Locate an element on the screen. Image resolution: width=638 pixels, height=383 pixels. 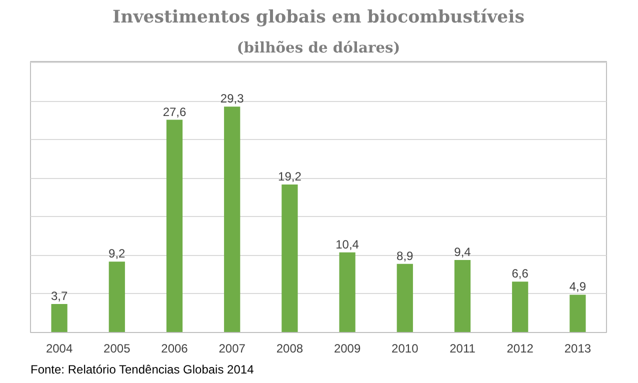
chart-title: Investimentos globais em biocombustíveis is located at coordinates (318, 18).